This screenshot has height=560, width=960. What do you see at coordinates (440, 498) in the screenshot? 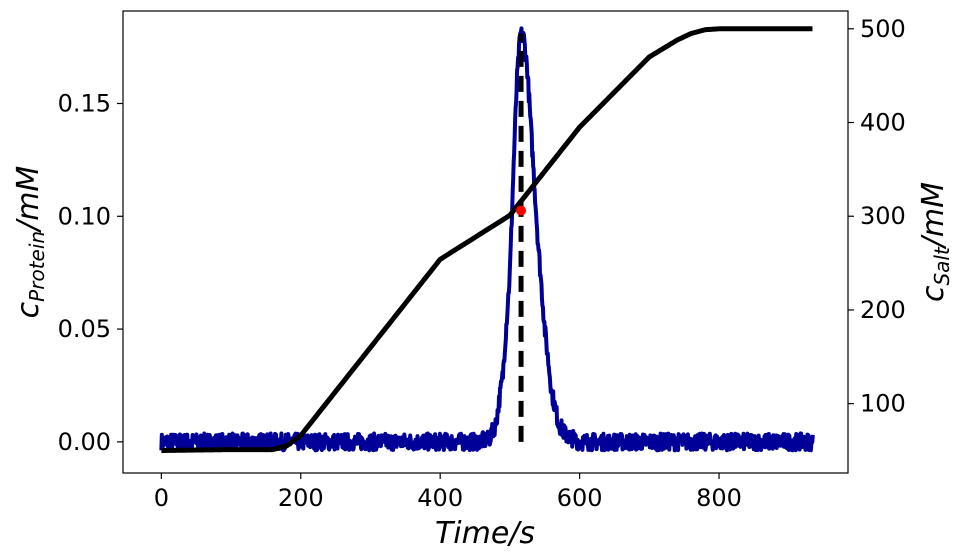
I see `x-tick-label: 400` at bounding box center [440, 498].